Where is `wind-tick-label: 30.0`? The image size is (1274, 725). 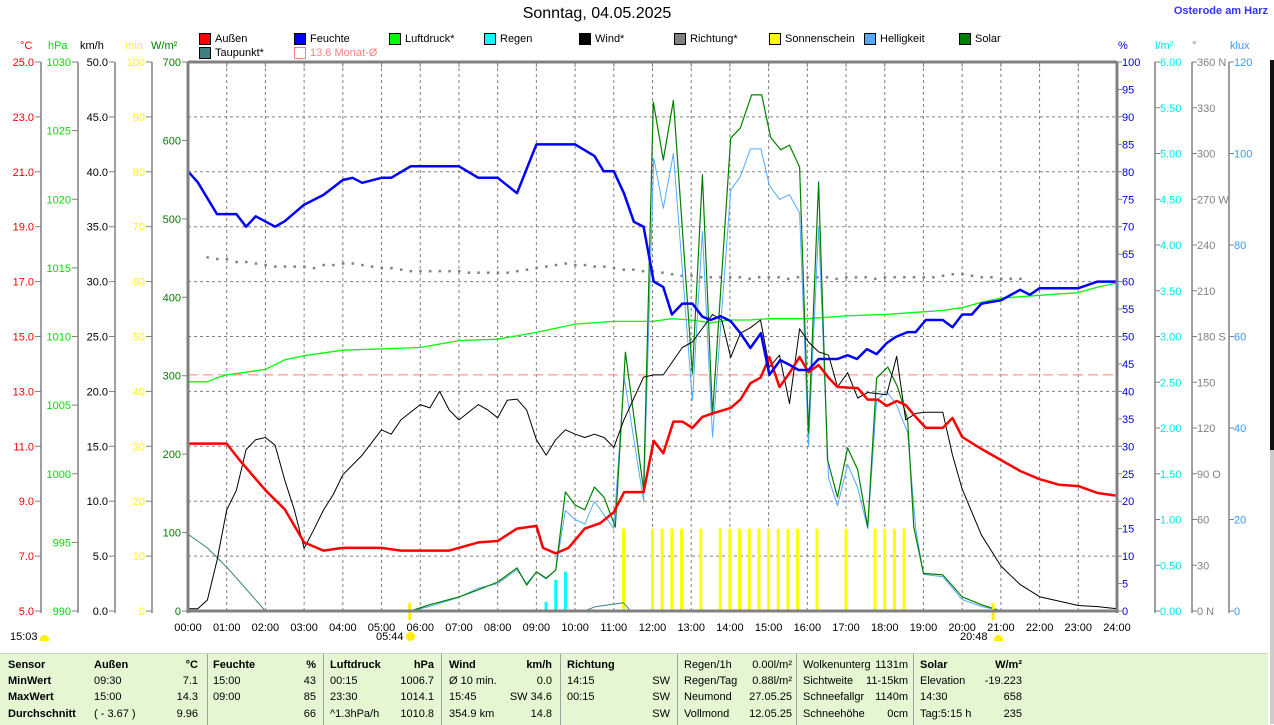 wind-tick-label: 30.0 is located at coordinates (97, 283).